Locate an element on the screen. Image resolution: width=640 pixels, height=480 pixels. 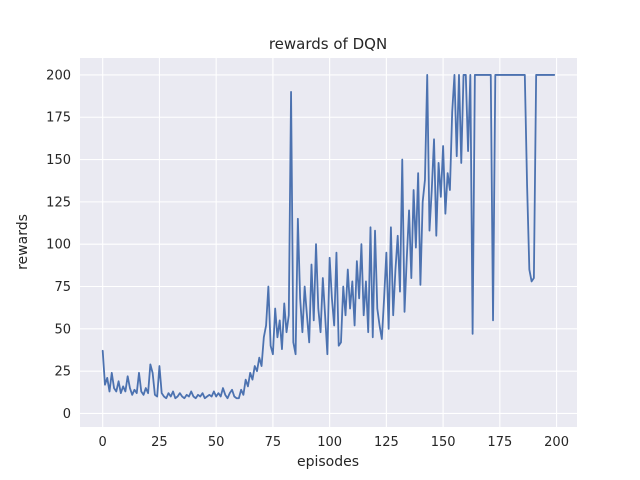
y-tick-label: 50 is located at coordinates (62, 329).